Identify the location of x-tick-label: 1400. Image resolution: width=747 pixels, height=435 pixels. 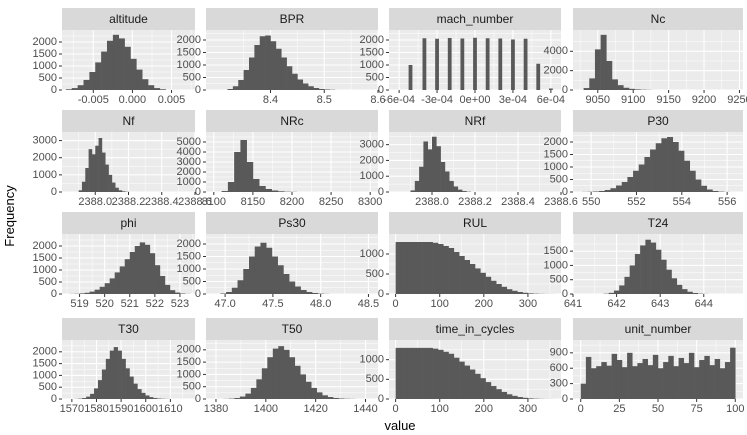
(266, 409).